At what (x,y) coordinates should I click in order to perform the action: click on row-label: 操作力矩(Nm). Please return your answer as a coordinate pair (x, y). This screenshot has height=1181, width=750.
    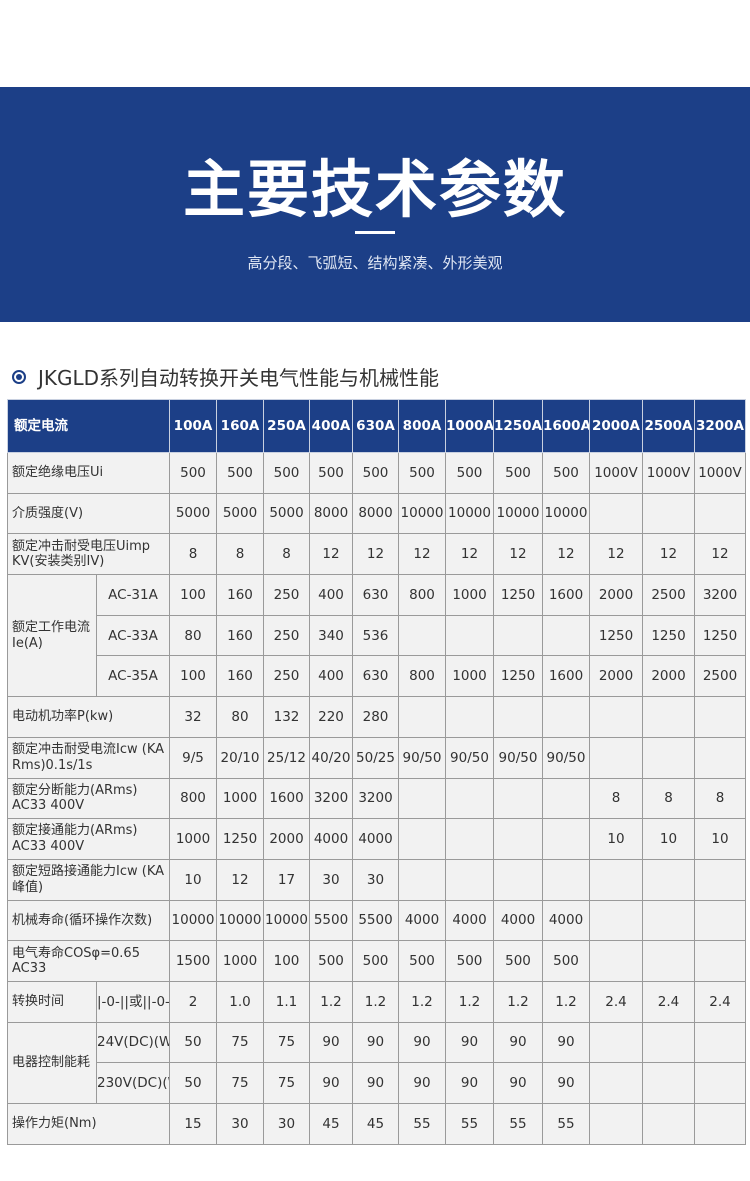
    Looking at the image, I should click on (88, 1124).